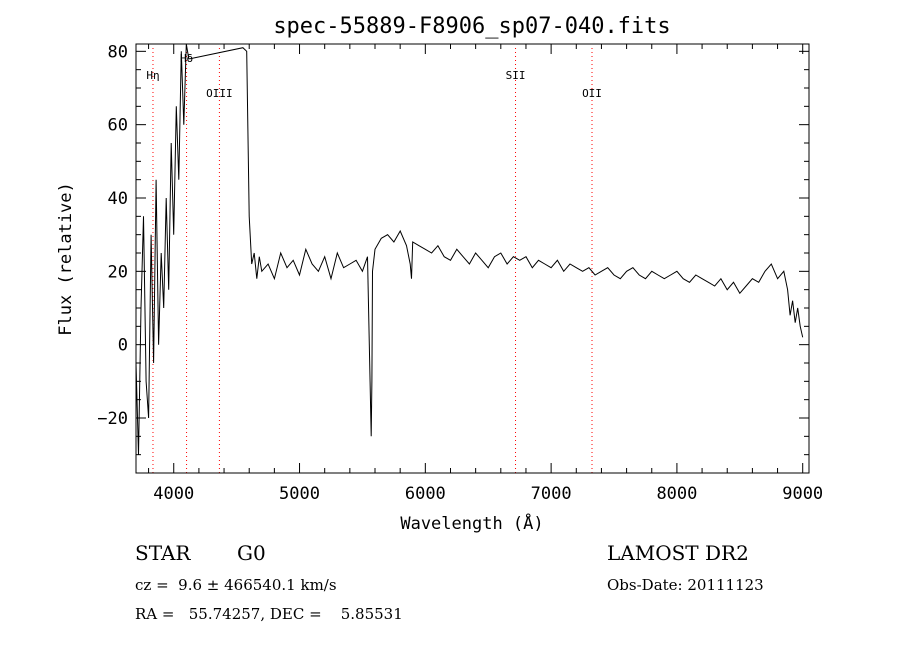 This screenshot has height=650, width=900. What do you see at coordinates (118, 272) in the screenshot?
I see `y-tick-label: 20` at bounding box center [118, 272].